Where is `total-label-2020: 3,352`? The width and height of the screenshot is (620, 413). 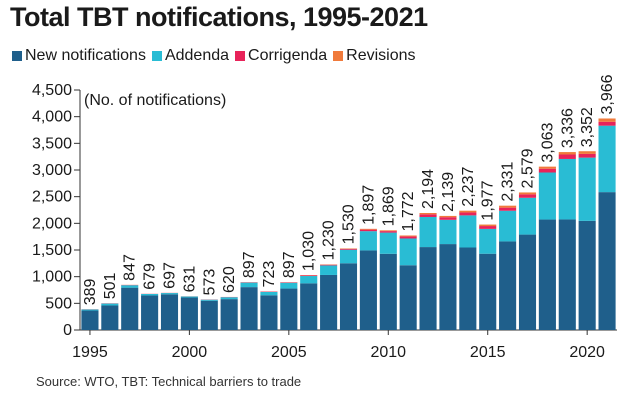 total-label-2020: 3,352 is located at coordinates (587, 127).